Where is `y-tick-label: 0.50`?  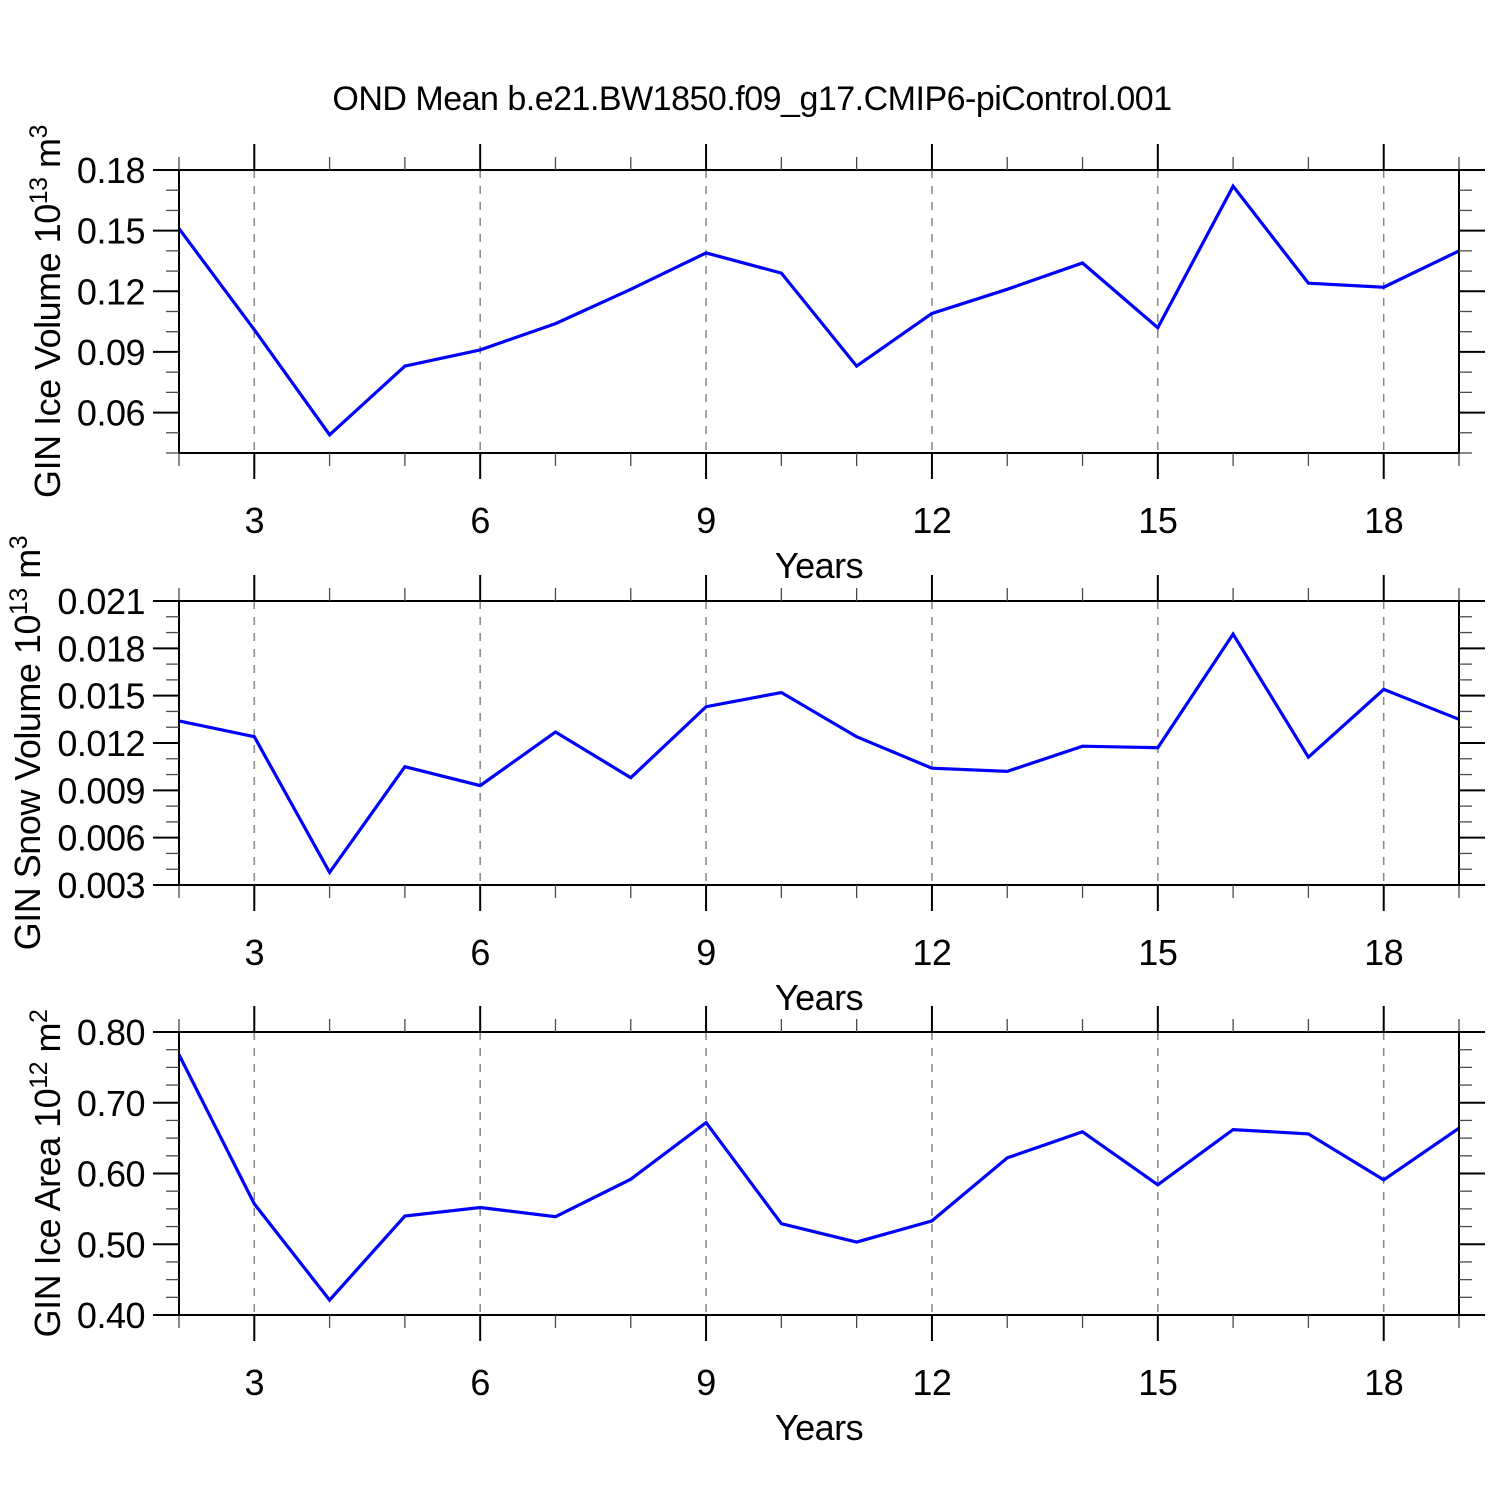 y-tick-label: 0.50 is located at coordinates (111, 1244).